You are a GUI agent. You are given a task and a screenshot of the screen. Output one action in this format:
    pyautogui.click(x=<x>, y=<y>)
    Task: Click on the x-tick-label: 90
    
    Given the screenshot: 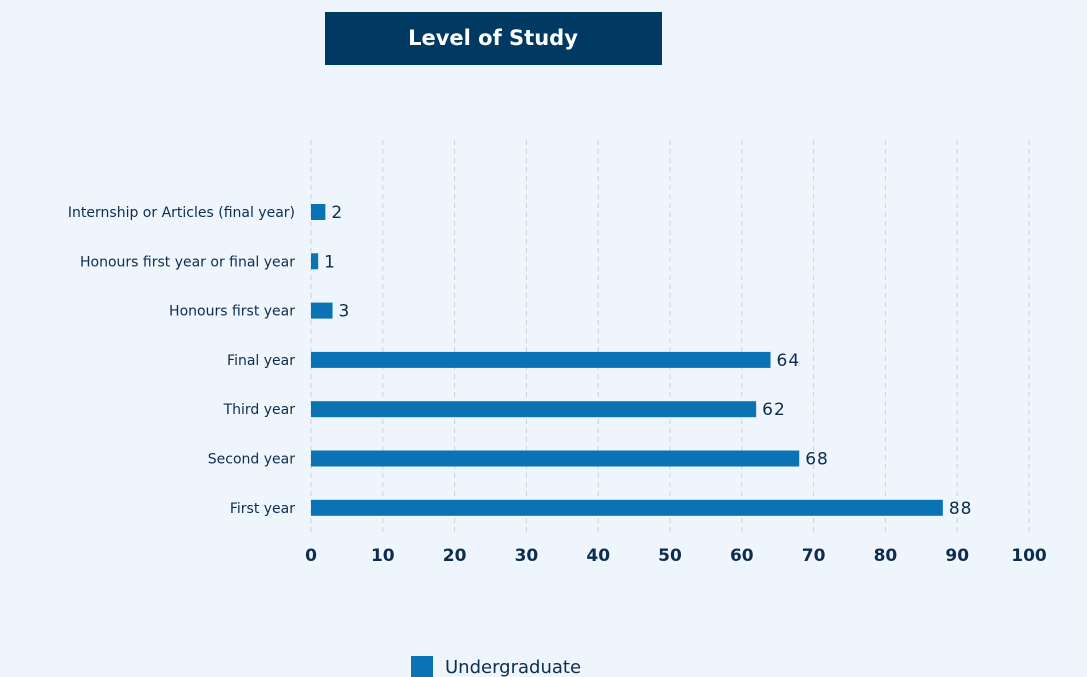 What is the action you would take?
    pyautogui.click(x=957, y=556)
    